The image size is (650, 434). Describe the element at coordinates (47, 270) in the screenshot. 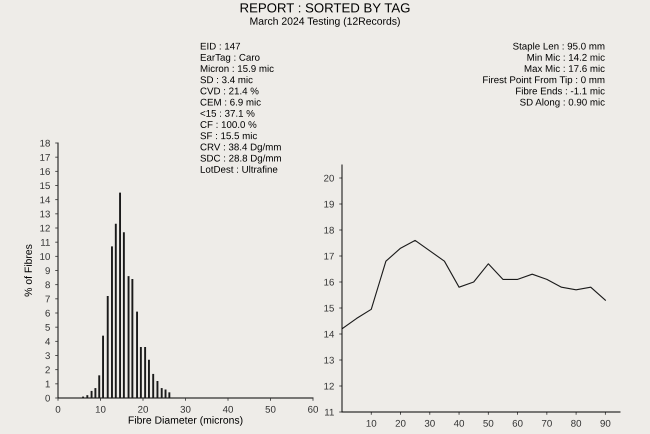

I see `y-tick-label: 9` at that location.